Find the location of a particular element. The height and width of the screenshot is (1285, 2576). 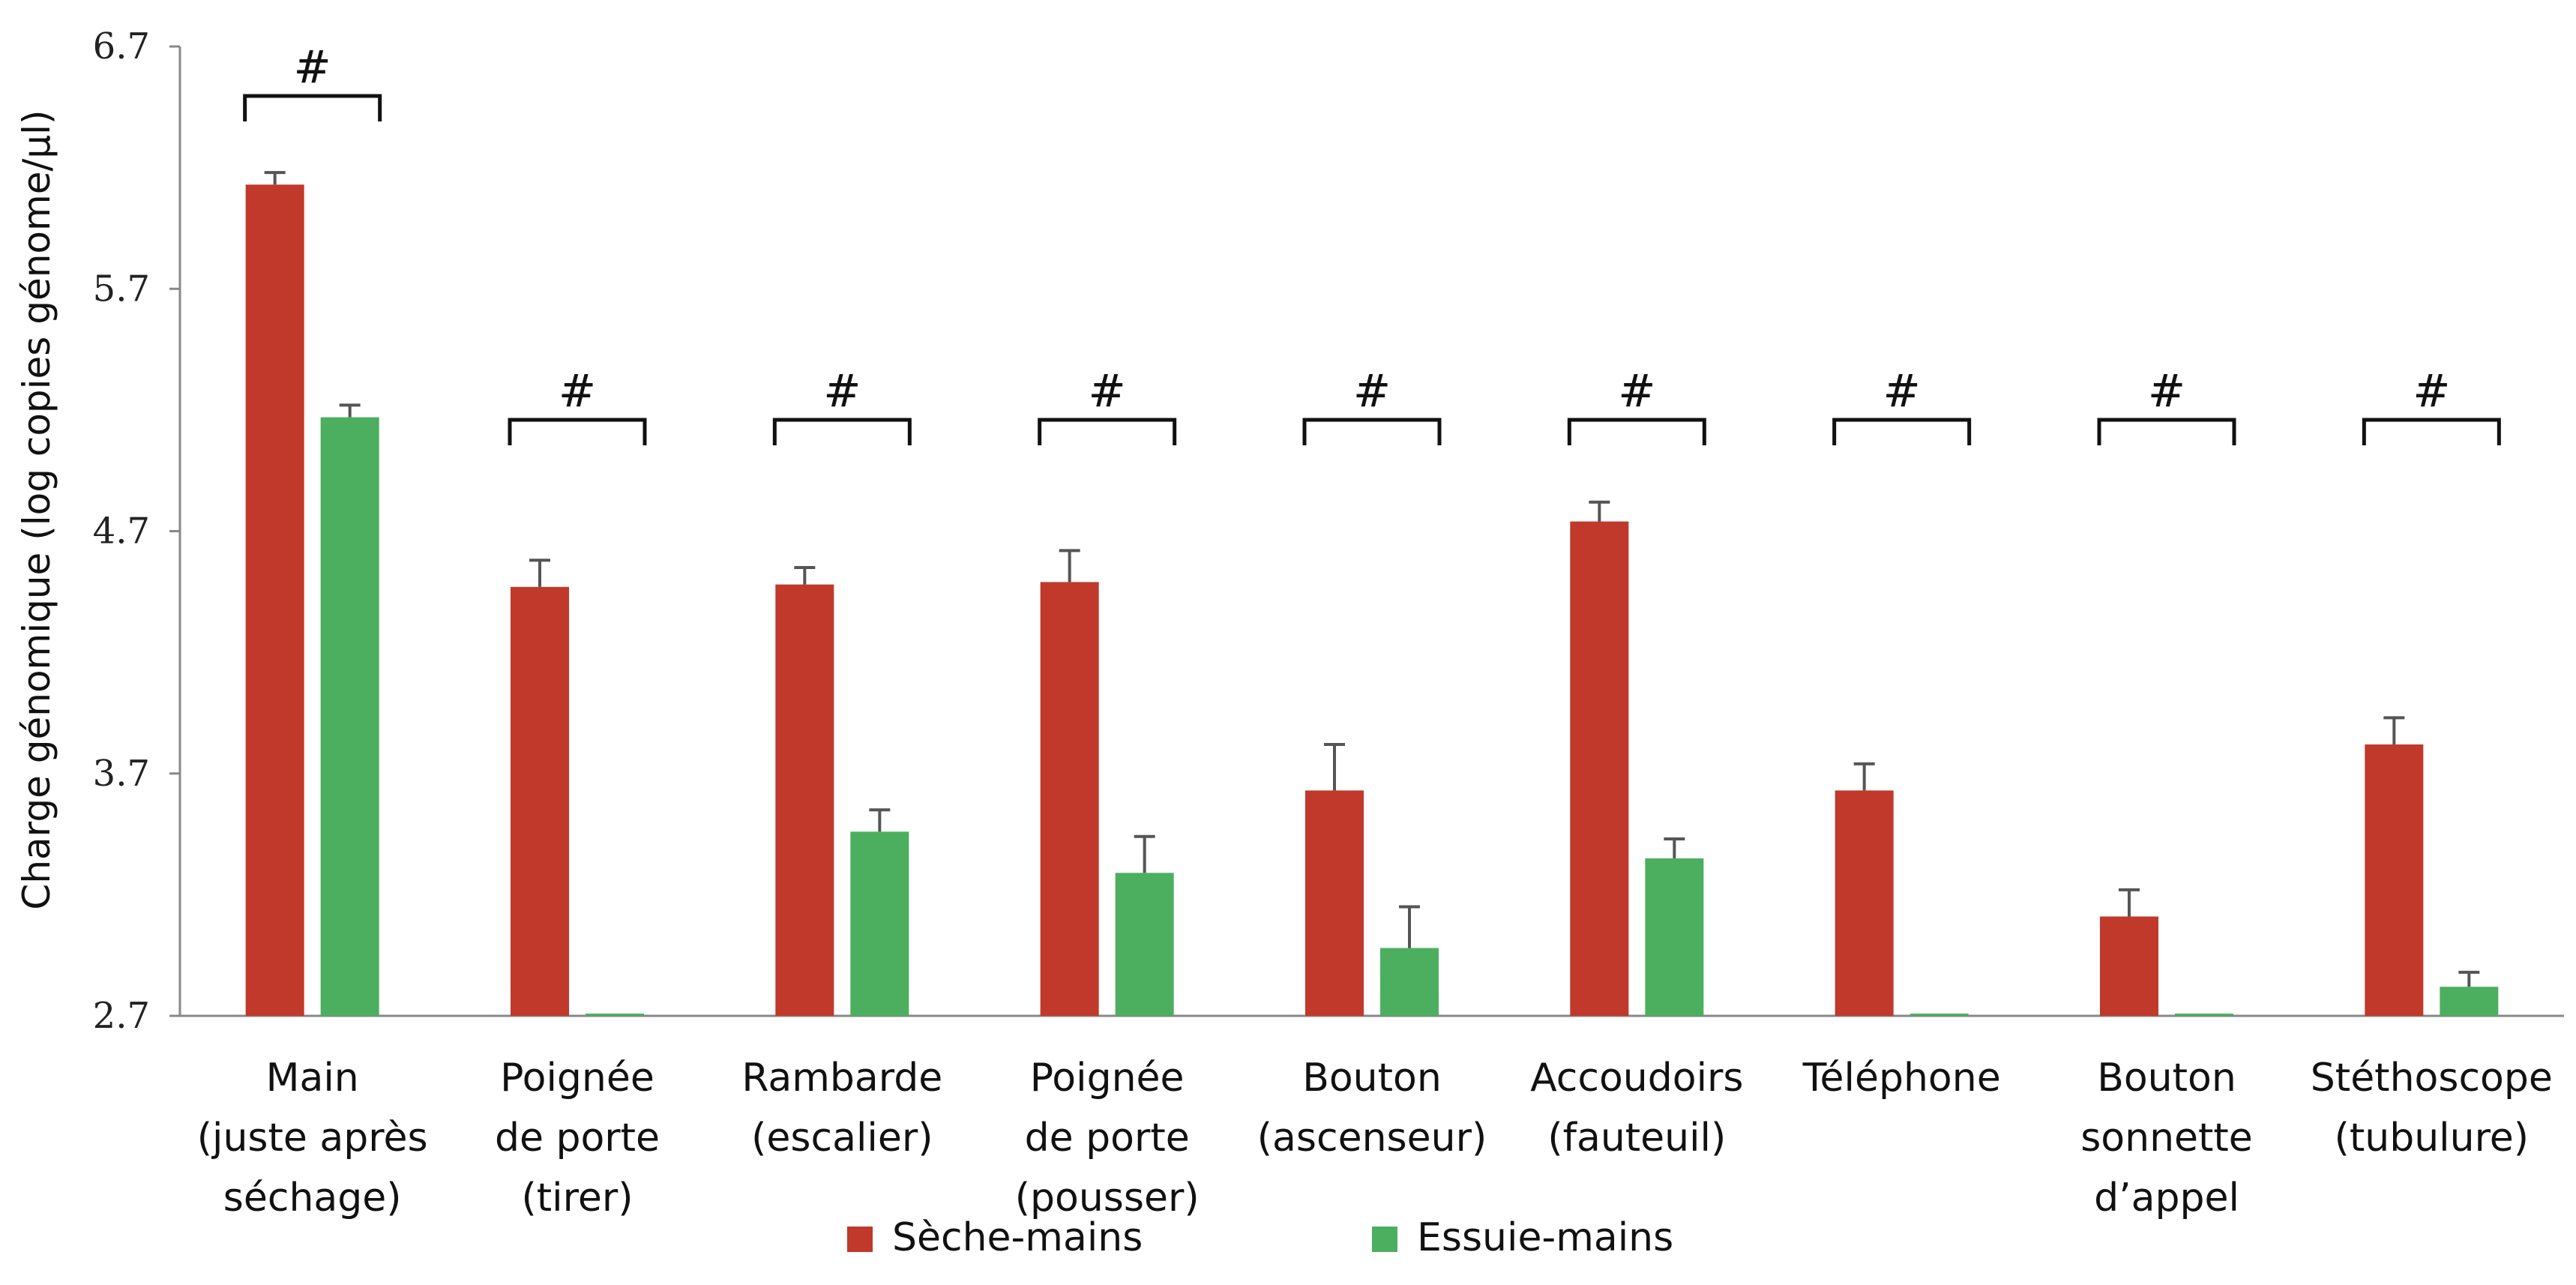

y-tick-label: 5.7 is located at coordinates (122, 289).